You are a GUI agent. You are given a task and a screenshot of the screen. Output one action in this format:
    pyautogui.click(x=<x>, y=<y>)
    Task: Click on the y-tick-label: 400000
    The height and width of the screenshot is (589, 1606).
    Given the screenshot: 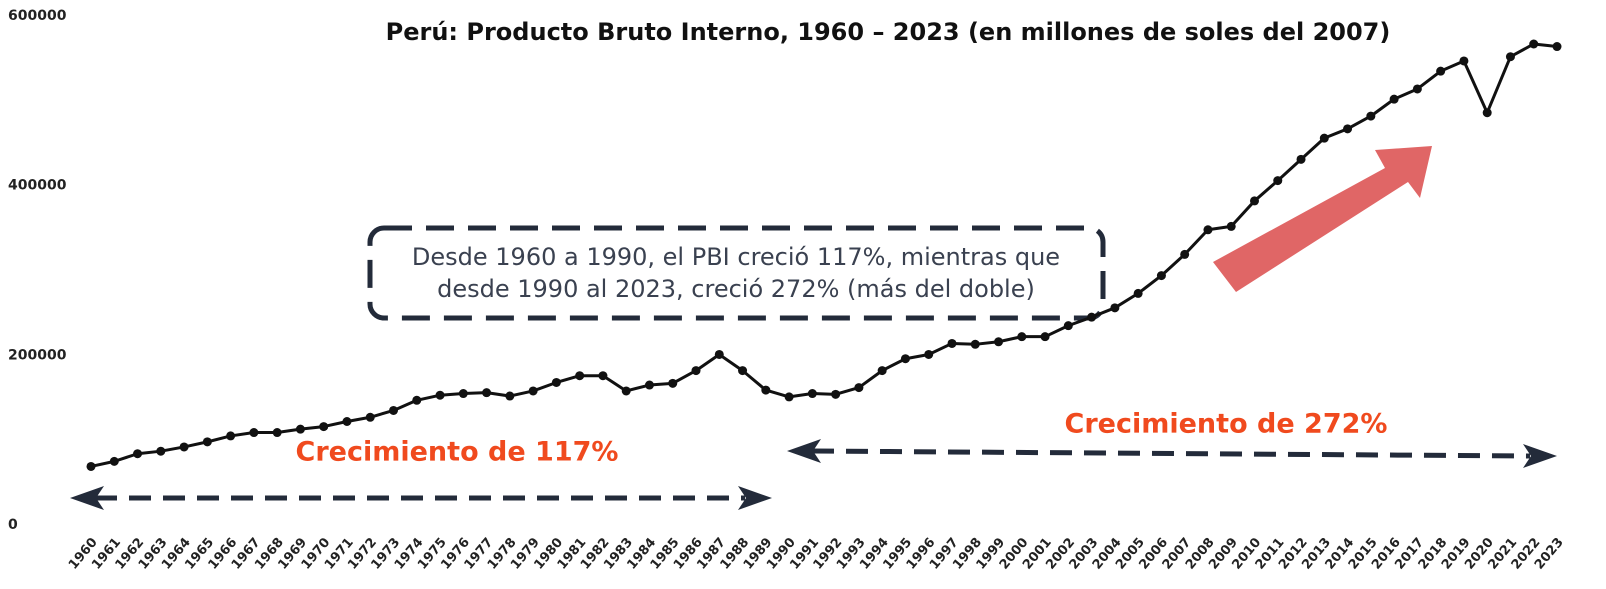 What is the action you would take?
    pyautogui.click(x=37, y=186)
    